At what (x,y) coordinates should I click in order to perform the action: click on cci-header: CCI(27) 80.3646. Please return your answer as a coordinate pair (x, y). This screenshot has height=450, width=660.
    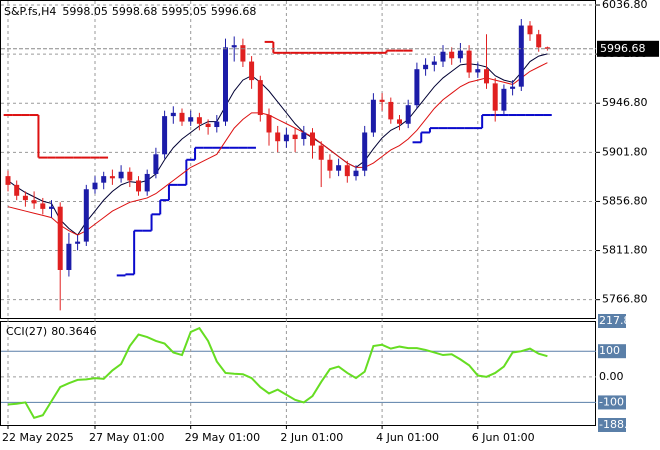
    Looking at the image, I should click on (51, 331).